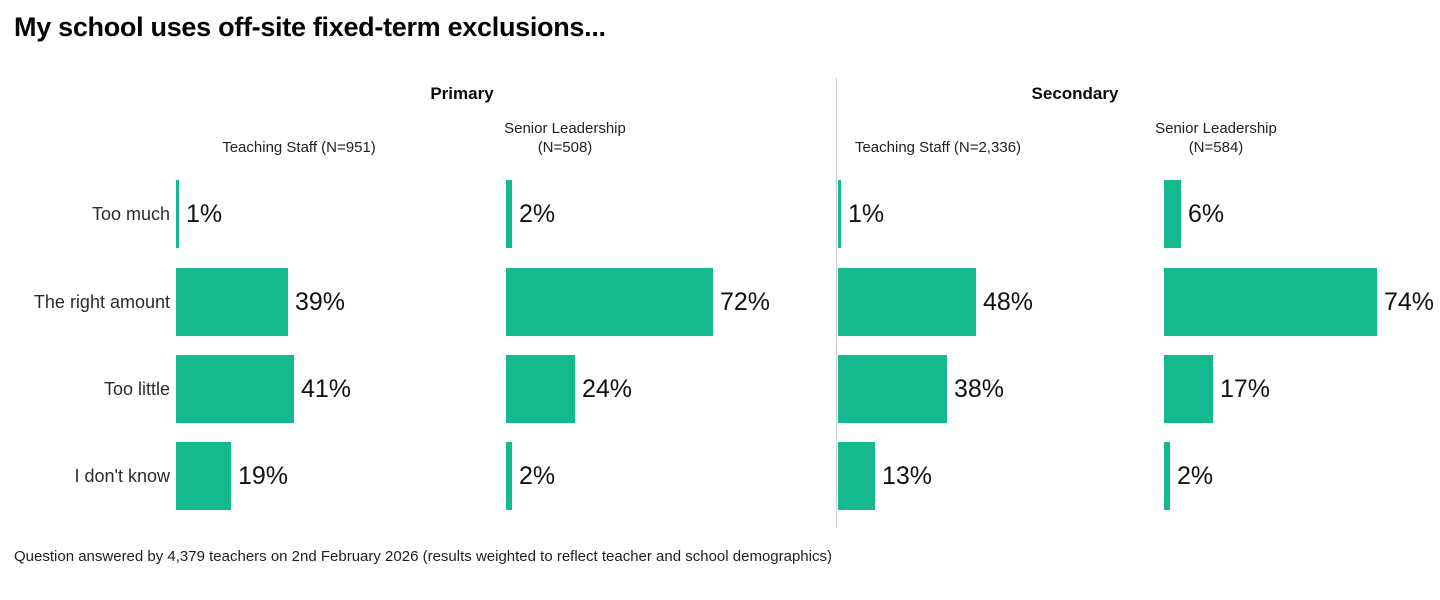 The height and width of the screenshot is (600, 1440). I want to click on panel-header: Senior Leadership (N=508), so click(565, 138).